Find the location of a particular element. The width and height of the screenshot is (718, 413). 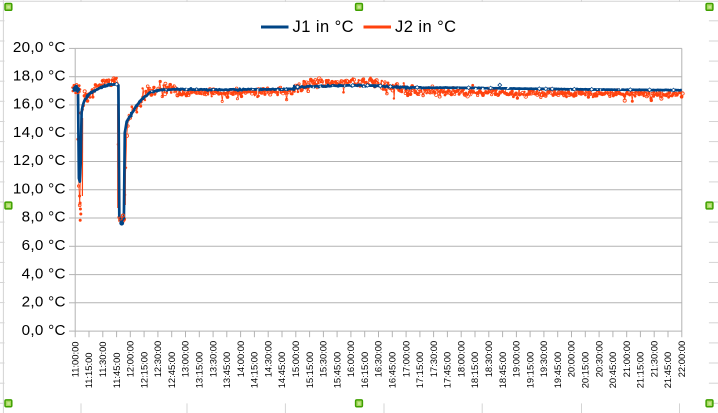

svg-text: 15:00:00 is located at coordinates (295, 359).